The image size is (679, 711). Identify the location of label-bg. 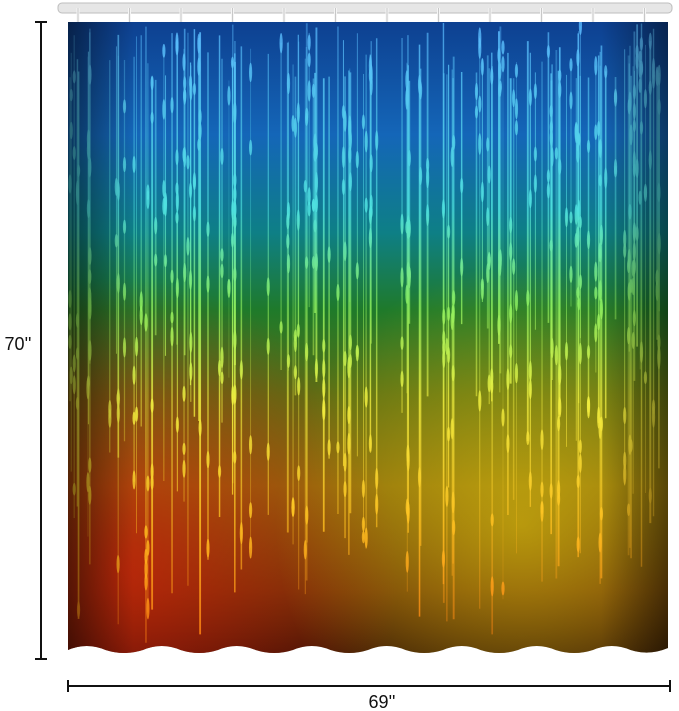
(20, 343).